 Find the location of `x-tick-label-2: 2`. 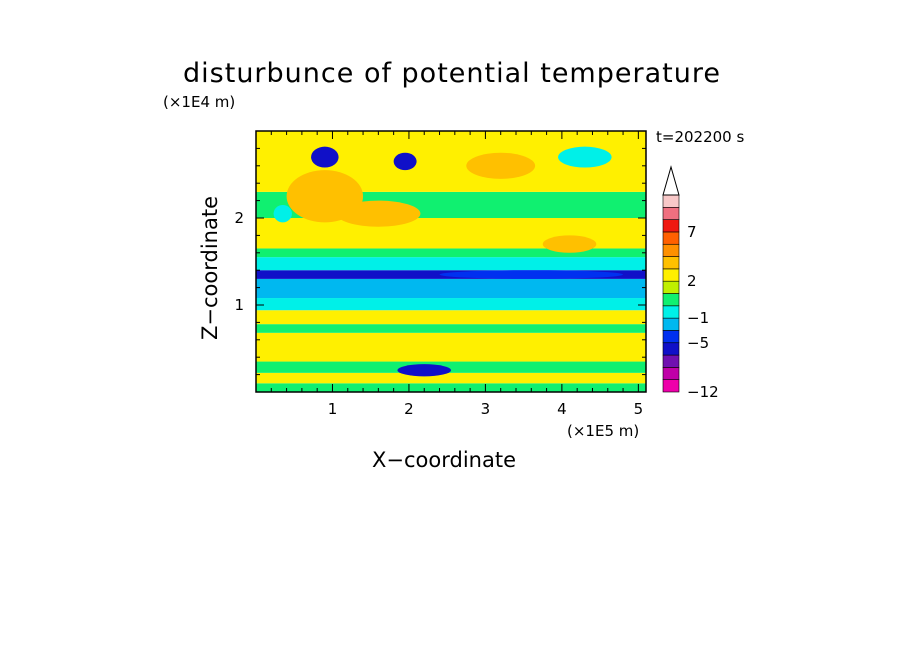

x-tick-label-2: 2 is located at coordinates (409, 409).